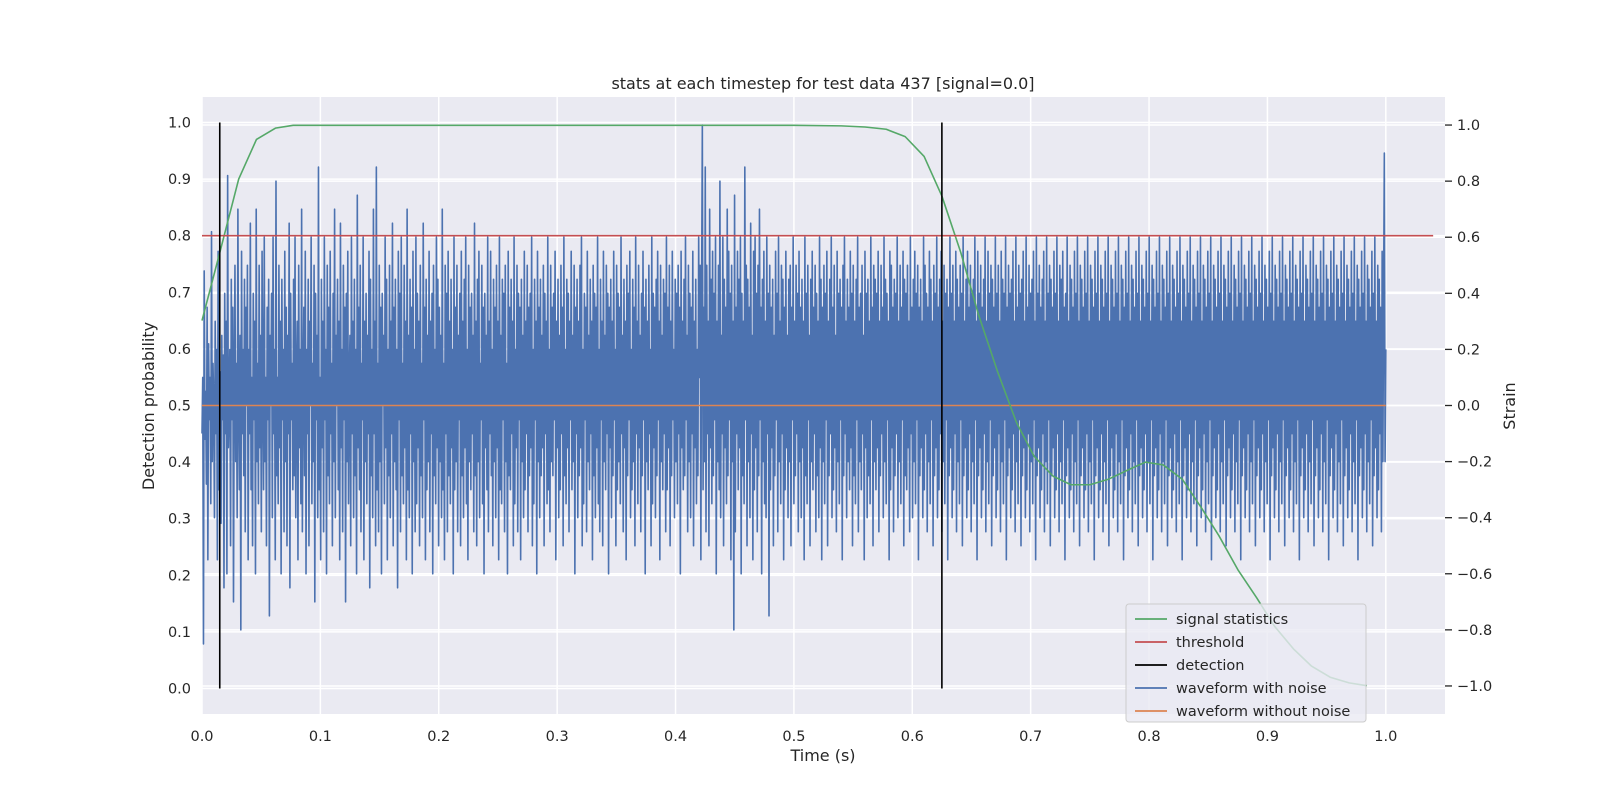 Image resolution: width=1600 pixels, height=800 pixels. What do you see at coordinates (1263, 712) in the screenshot?
I see `legend-label: waveform without noise` at bounding box center [1263, 712].